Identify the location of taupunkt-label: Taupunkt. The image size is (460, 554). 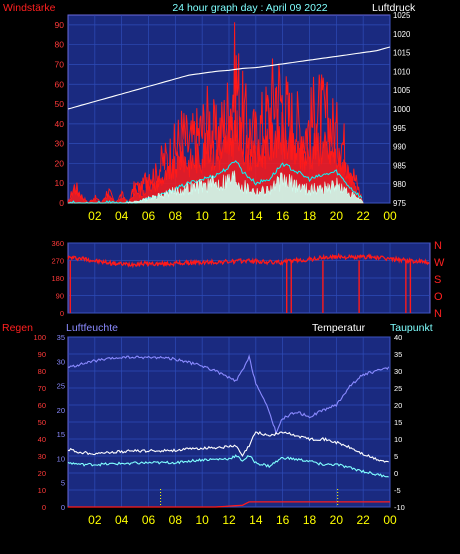
(411, 328).